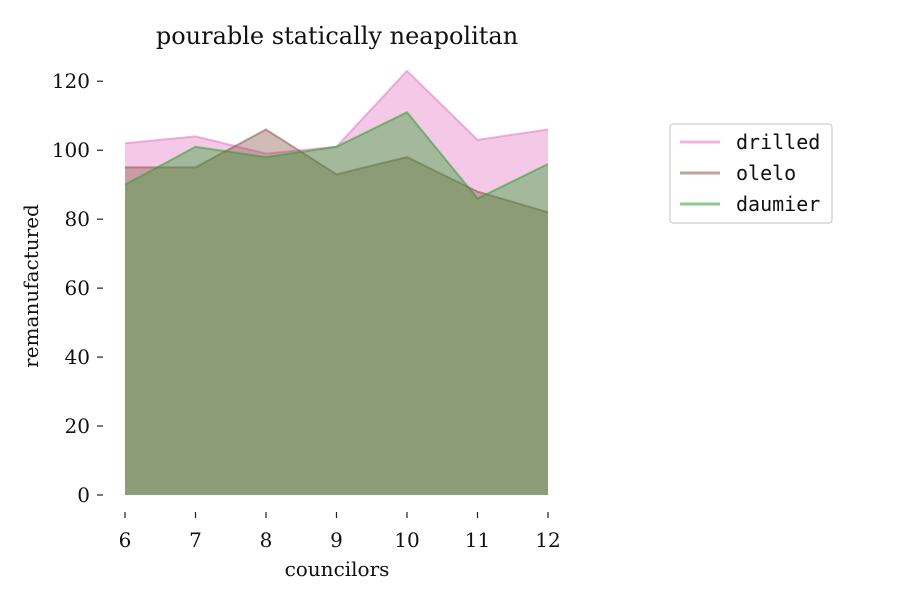 The image size is (900, 600). What do you see at coordinates (71, 81) in the screenshot?
I see `y-tick-label: 120` at bounding box center [71, 81].